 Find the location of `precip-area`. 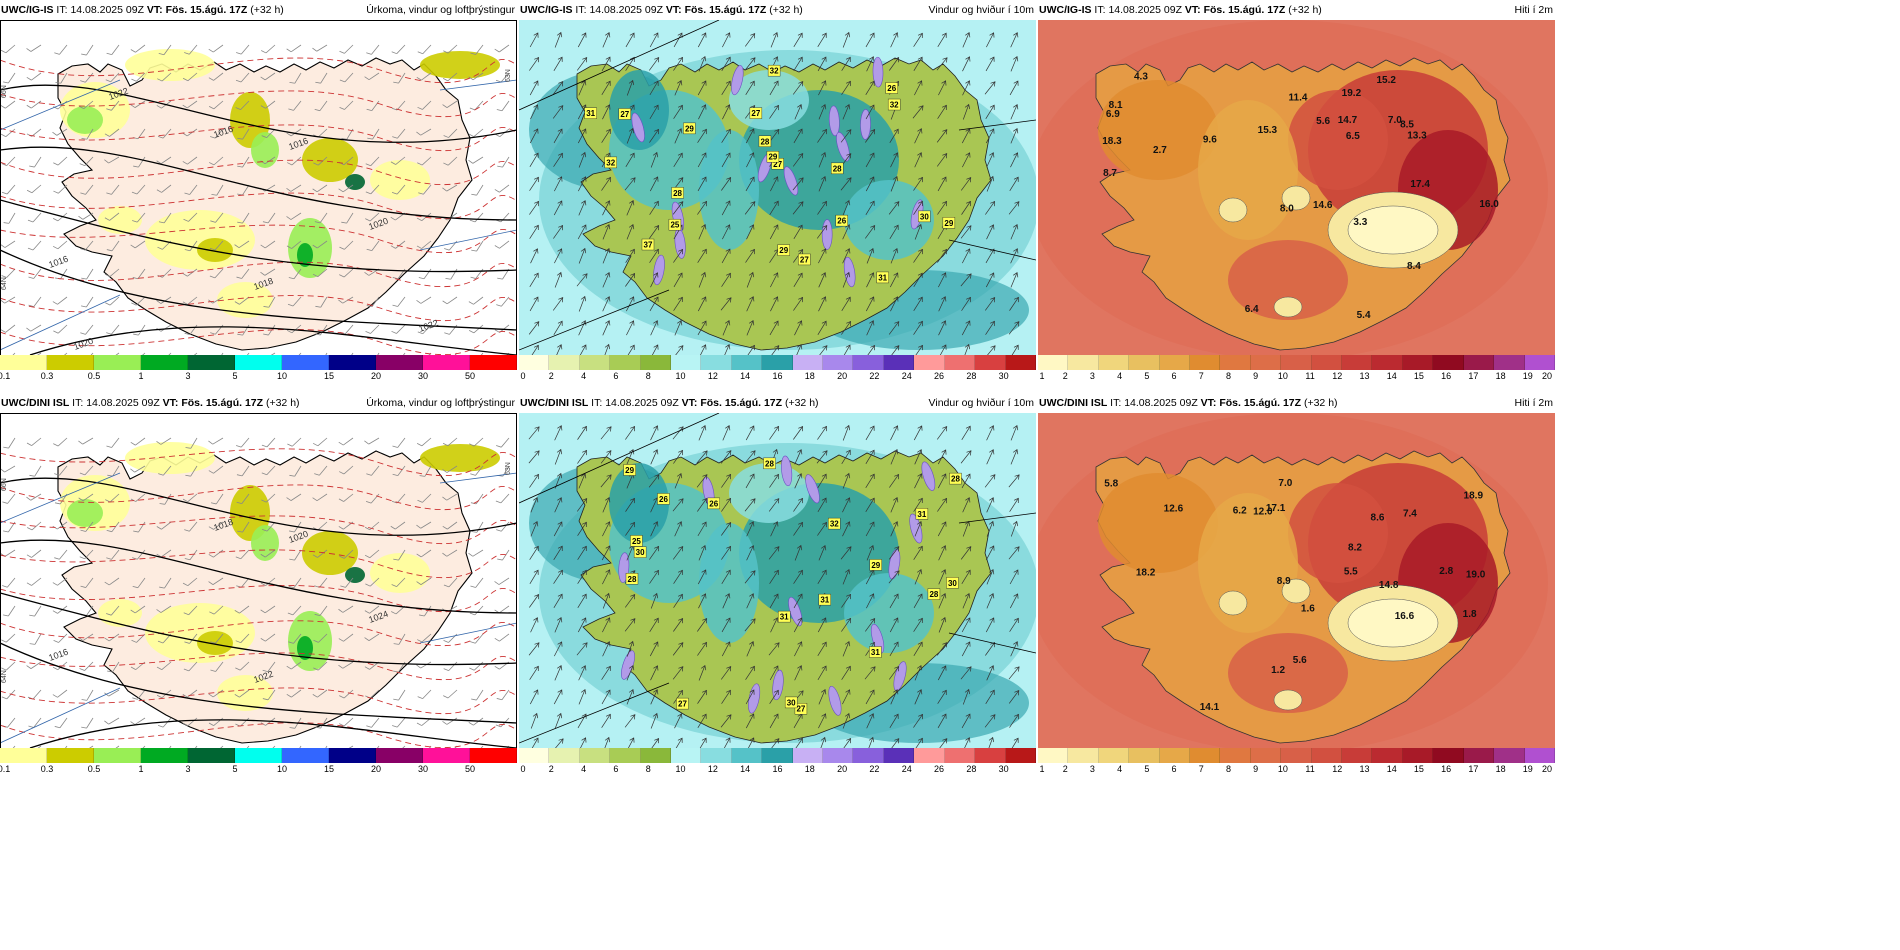

precip-area is located at coordinates (120, 220).